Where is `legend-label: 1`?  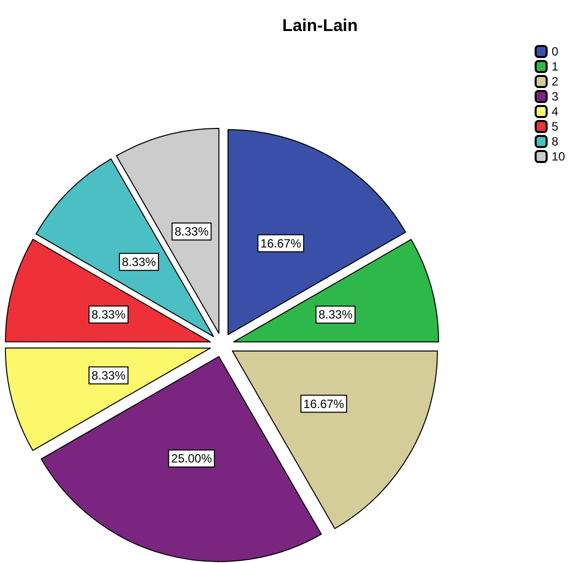
legend-label: 1 is located at coordinates (555, 67).